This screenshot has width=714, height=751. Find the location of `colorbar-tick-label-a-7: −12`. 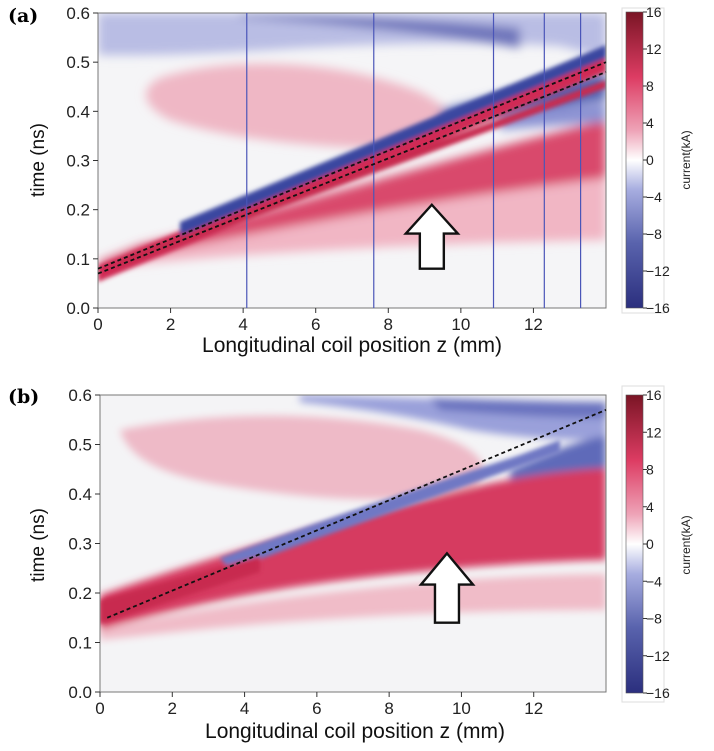

colorbar-tick-label-a-7: −12 is located at coordinates (658, 271).